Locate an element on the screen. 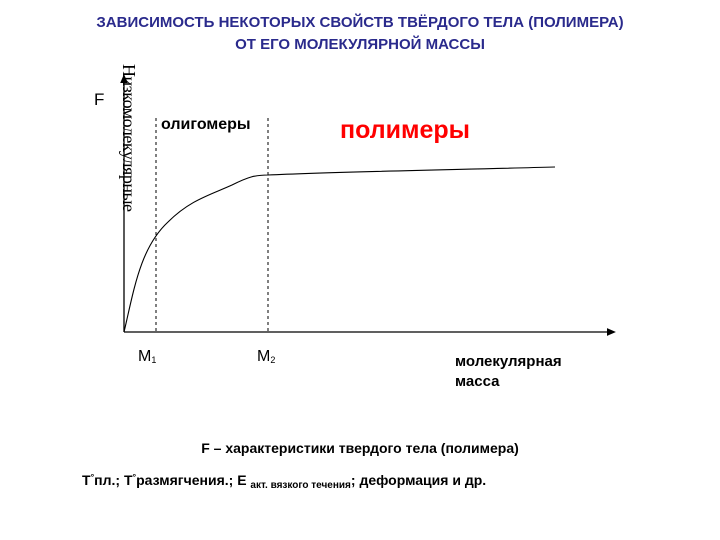 The height and width of the screenshot is (540, 720). caption-subscript: акт. вязкого течения is located at coordinates (300, 485).